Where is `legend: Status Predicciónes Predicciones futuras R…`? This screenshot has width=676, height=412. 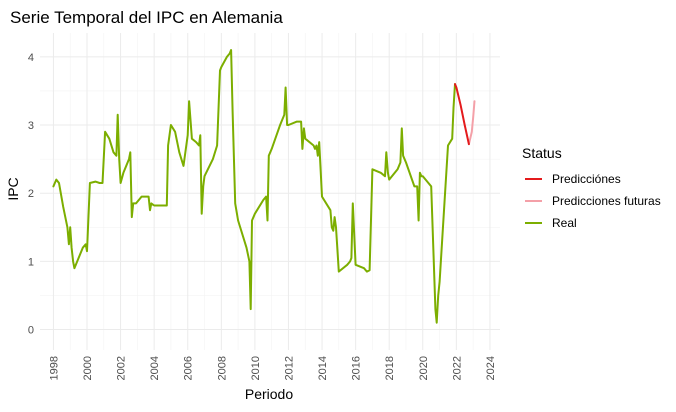
legend: Status Predicciónes Predicciones futuras R… is located at coordinates (591, 187).